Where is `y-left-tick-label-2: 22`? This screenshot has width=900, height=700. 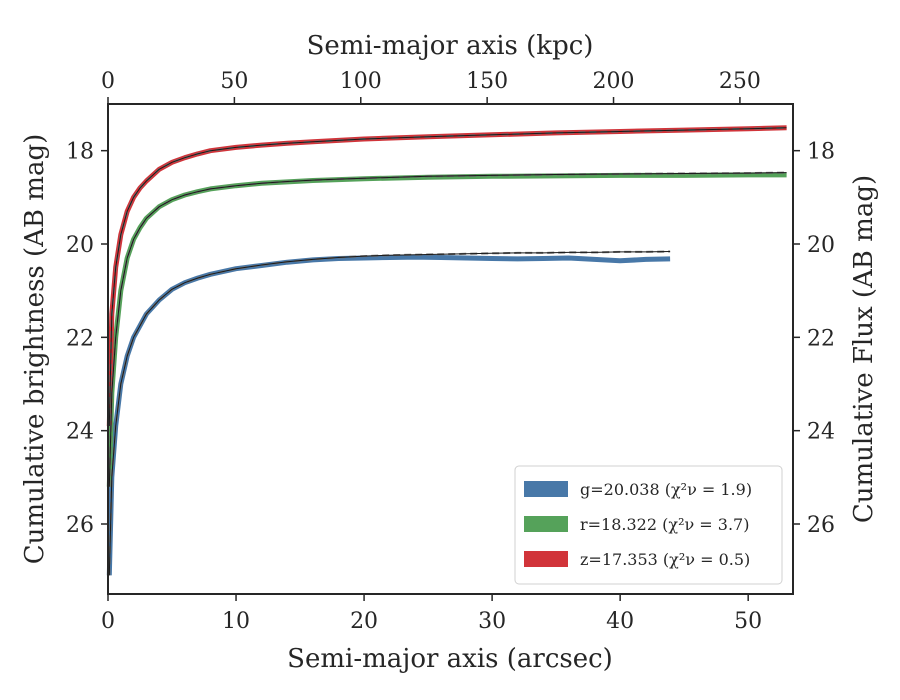 y-left-tick-label-2: 22 is located at coordinates (80, 338).